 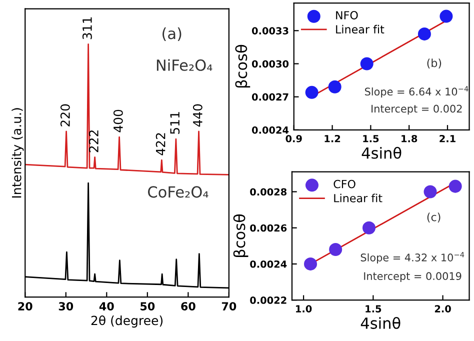 I want to click on y-tick-label: 0.0026, so click(x=268, y=228).